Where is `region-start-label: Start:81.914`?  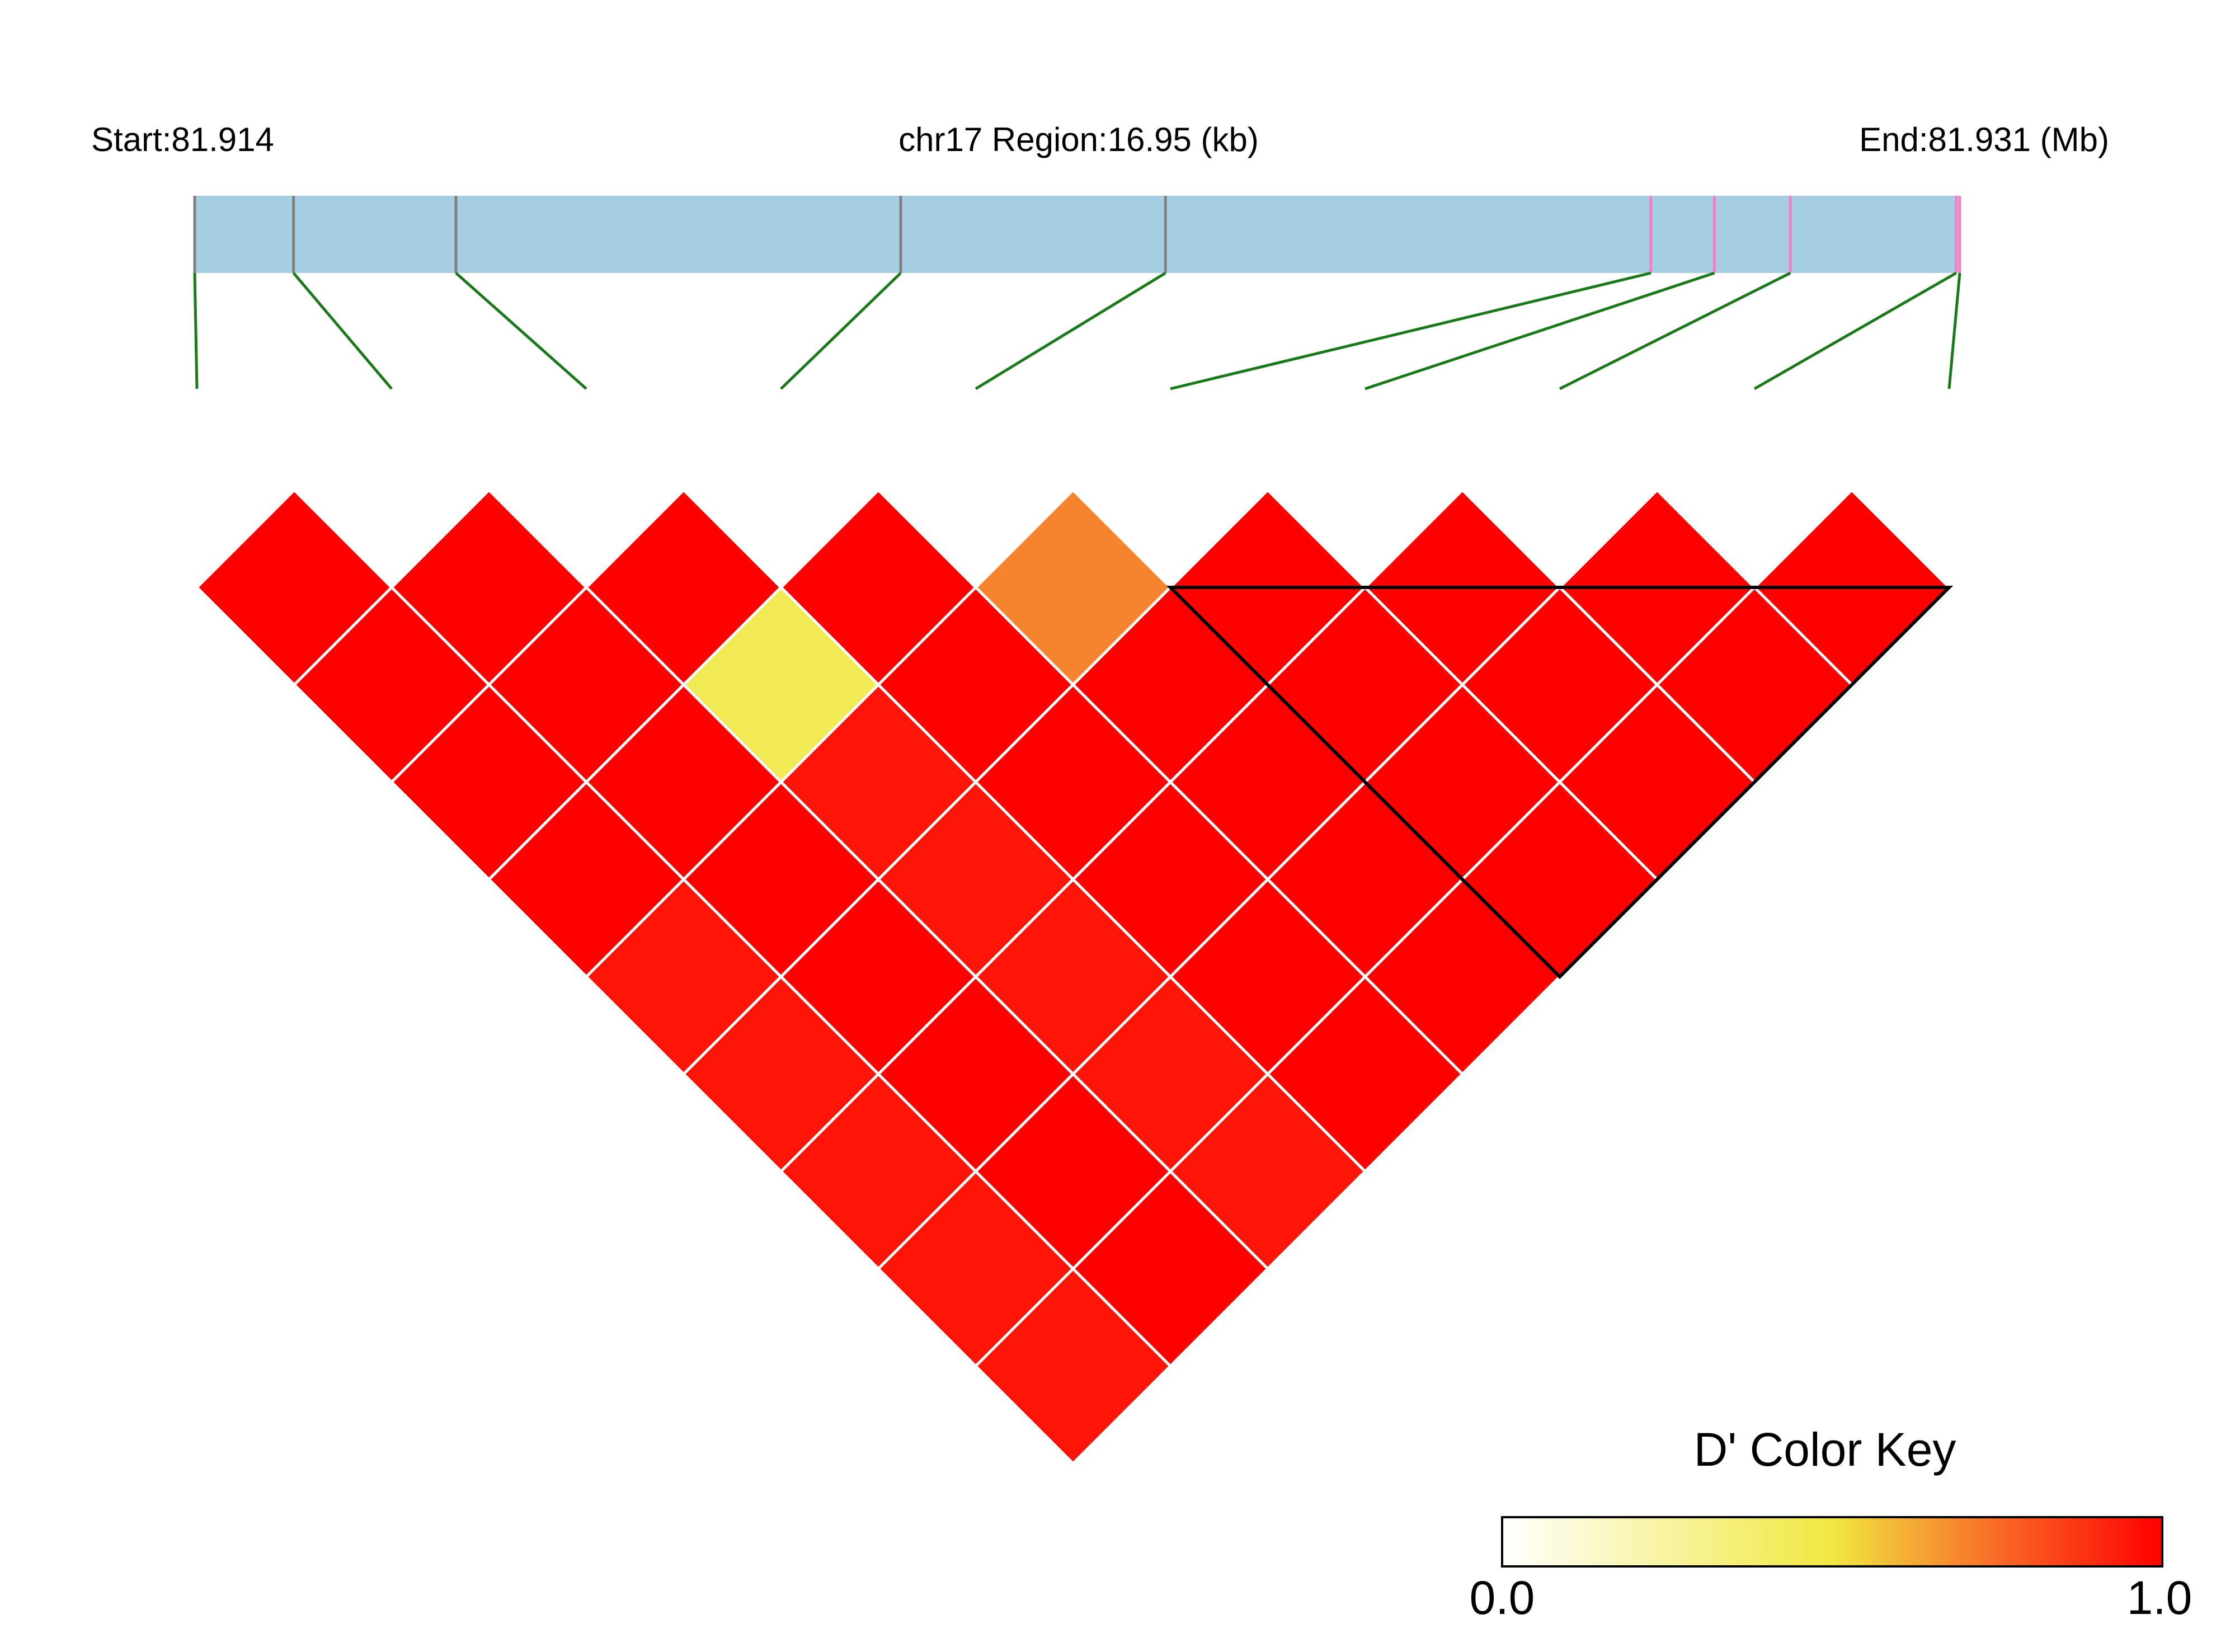
region-start-label: Start:81.914 is located at coordinates (182, 140).